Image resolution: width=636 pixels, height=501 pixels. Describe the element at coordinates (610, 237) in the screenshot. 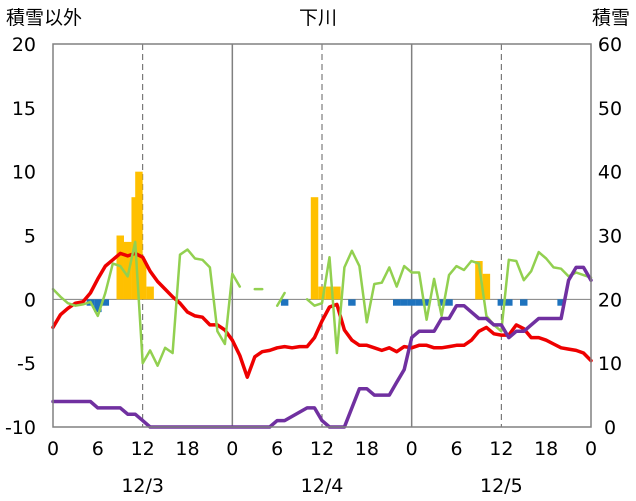

I see `y-tick-right: 30` at that location.